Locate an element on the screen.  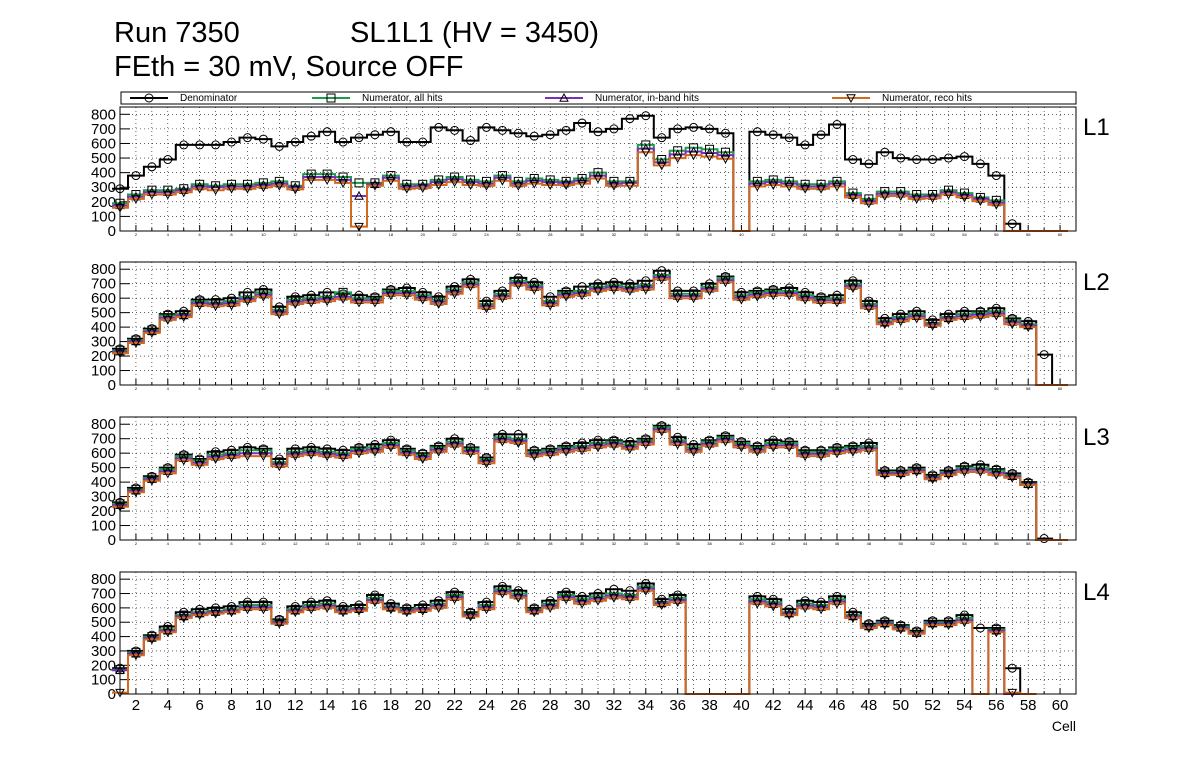
x-tick-label: 10 is located at coordinates (263, 234).